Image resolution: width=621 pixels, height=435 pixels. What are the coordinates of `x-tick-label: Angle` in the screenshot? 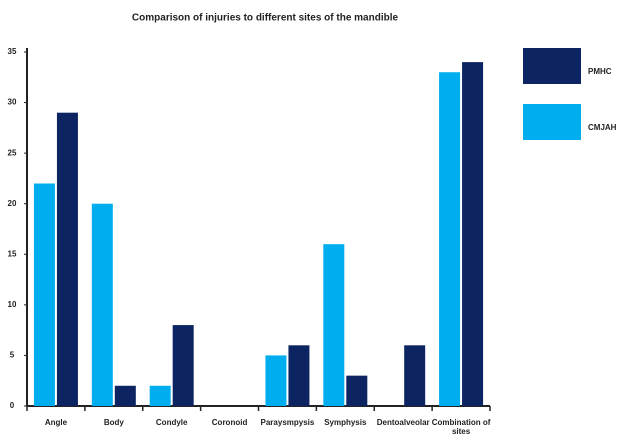 It's located at (56, 422).